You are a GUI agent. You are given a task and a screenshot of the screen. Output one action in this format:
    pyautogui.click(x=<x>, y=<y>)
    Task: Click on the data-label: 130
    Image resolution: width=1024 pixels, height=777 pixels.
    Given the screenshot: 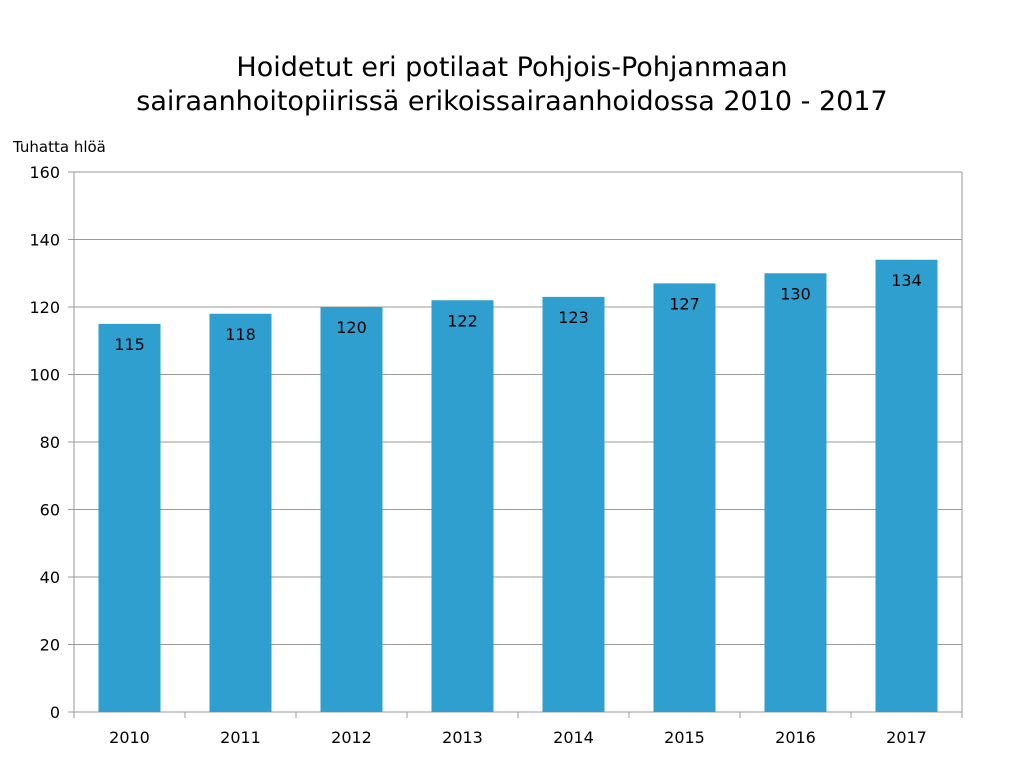 What is the action you would take?
    pyautogui.click(x=795, y=293)
    